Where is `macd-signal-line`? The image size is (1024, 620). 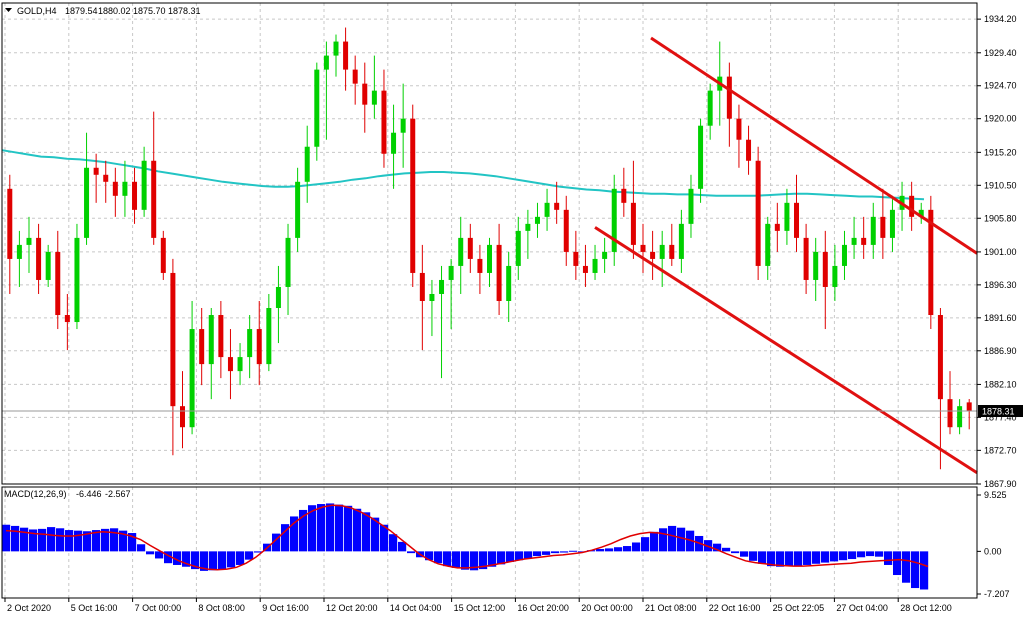 macd-signal-line is located at coordinates (467, 537).